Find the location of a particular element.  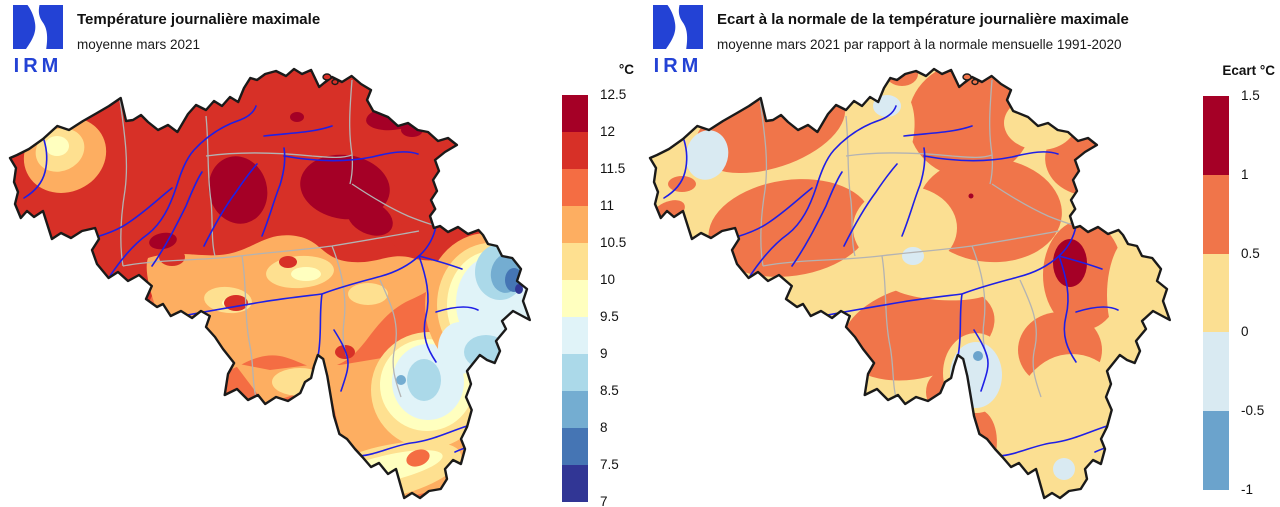

colorbar-title: °C is located at coordinates (626, 69).